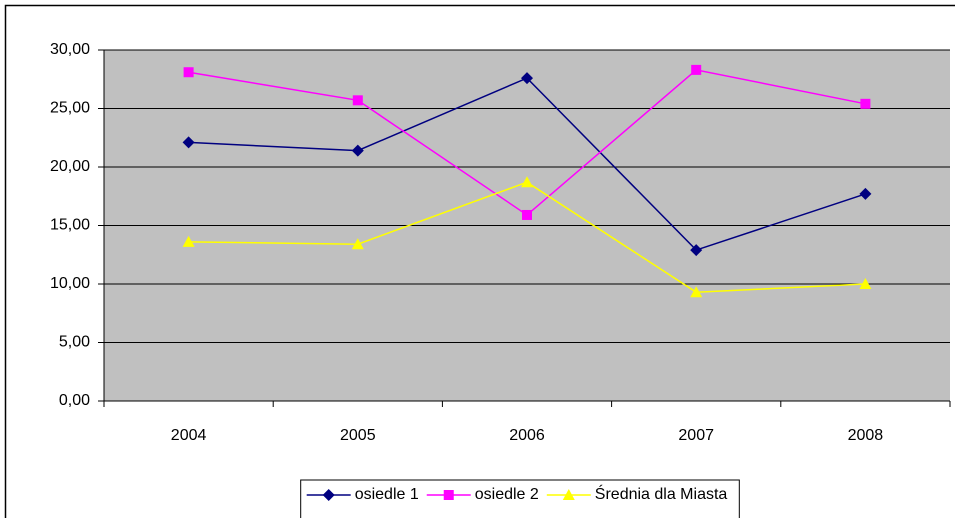 The height and width of the screenshot is (518, 955). What do you see at coordinates (70, 49) in the screenshot?
I see `y-tick-label: 30,00` at bounding box center [70, 49].